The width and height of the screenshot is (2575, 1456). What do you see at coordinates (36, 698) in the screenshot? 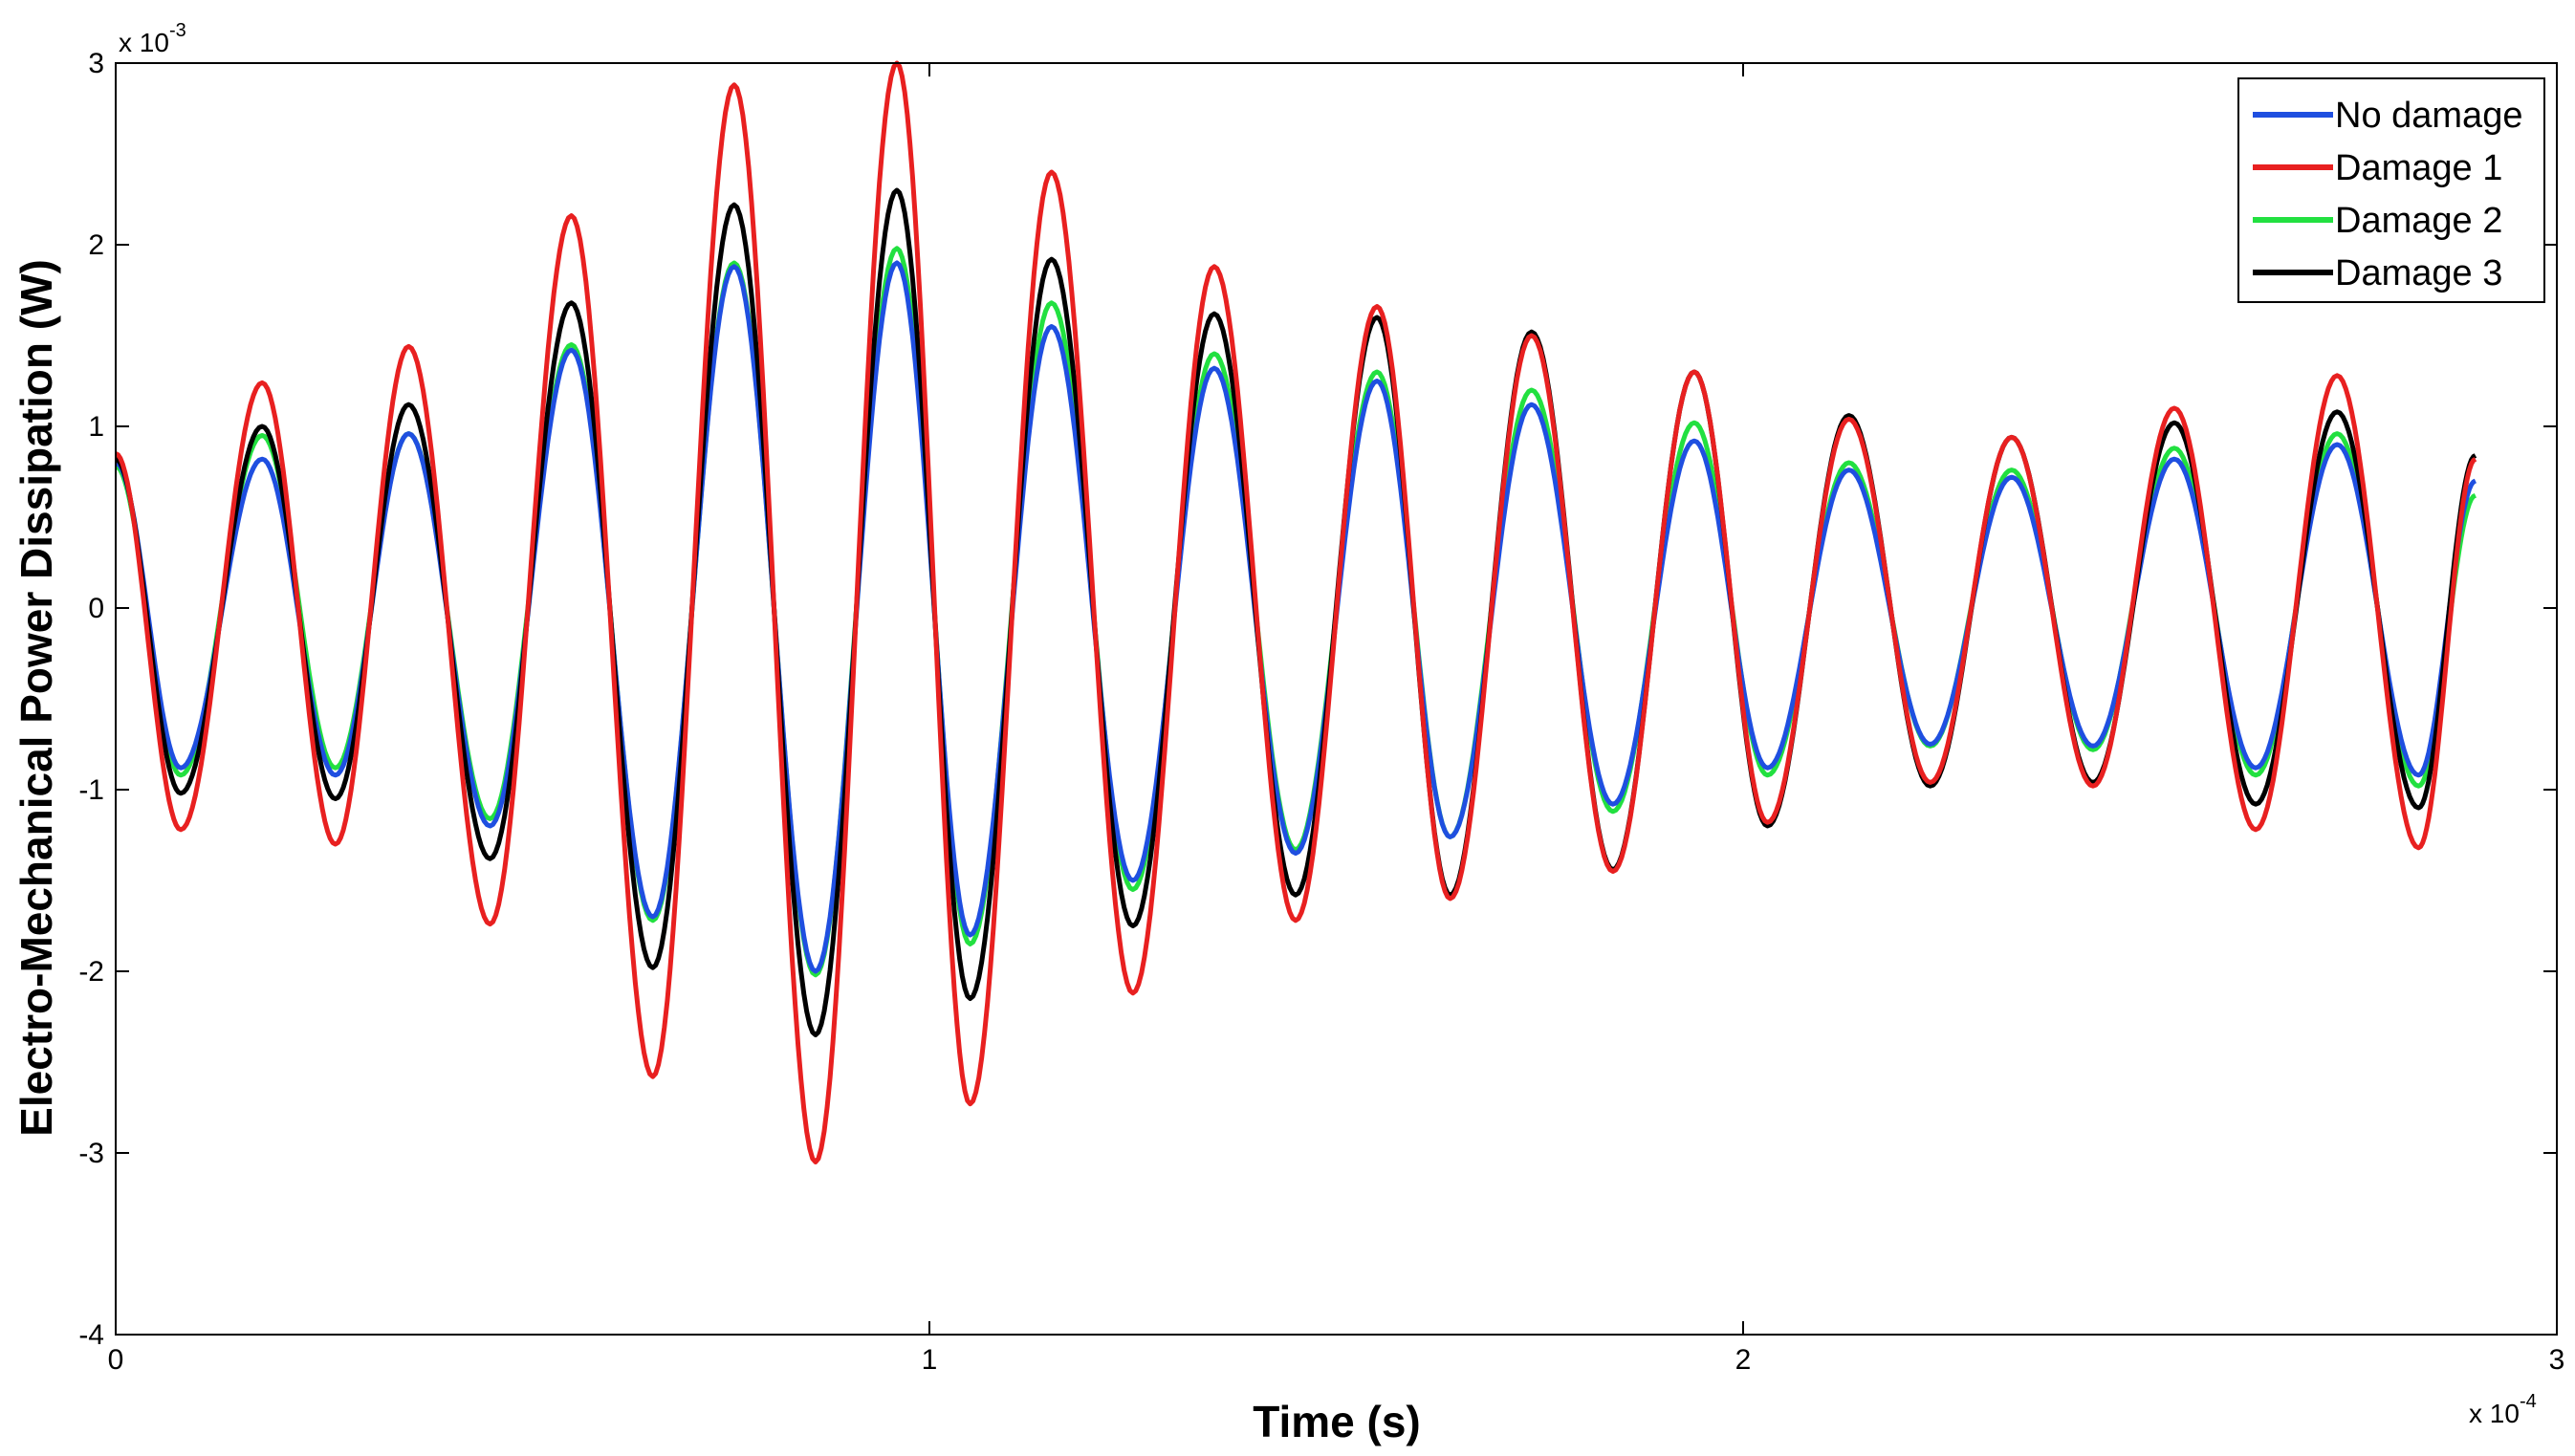
I see `y-axis-title: Electro-Mechanical Power Dissipation (W)` at bounding box center [36, 698].